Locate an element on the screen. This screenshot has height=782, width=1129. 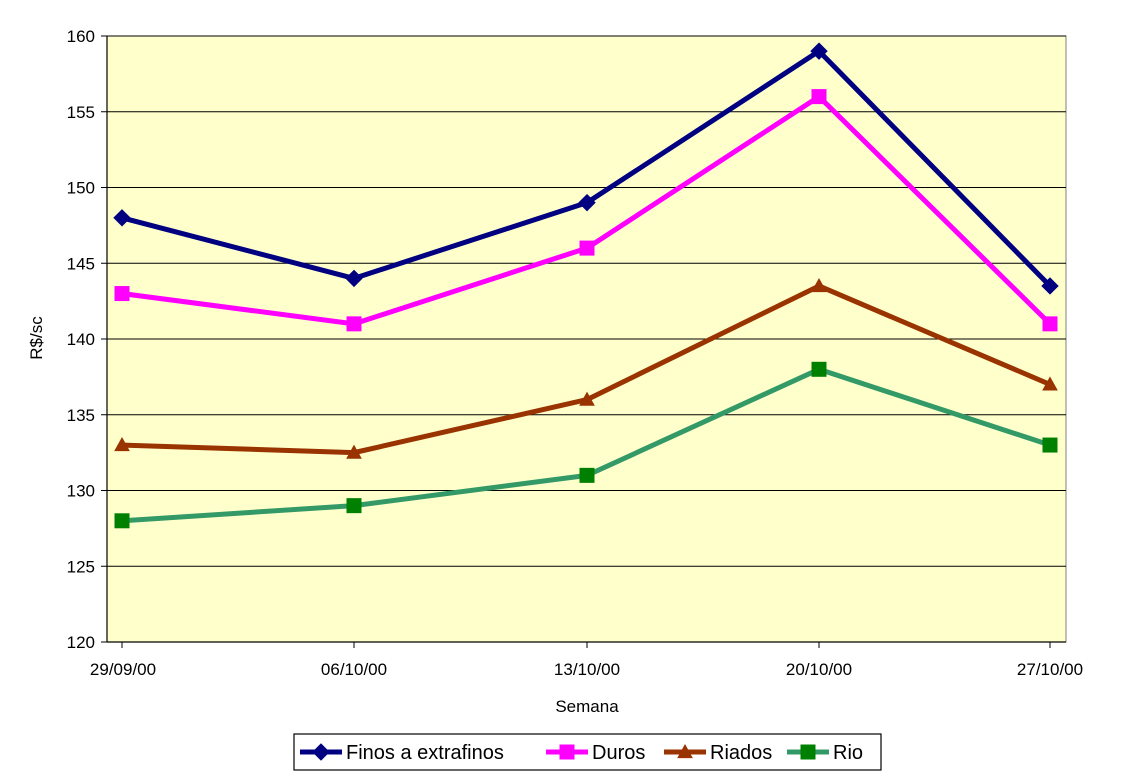
x-tick-label: 13/10/00 is located at coordinates (587, 669).